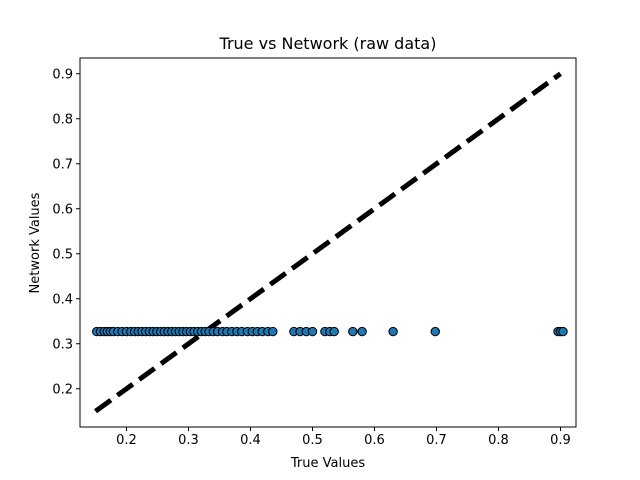 The image size is (640, 480). What do you see at coordinates (62, 299) in the screenshot?
I see `y-tick-label: 0.4` at bounding box center [62, 299].